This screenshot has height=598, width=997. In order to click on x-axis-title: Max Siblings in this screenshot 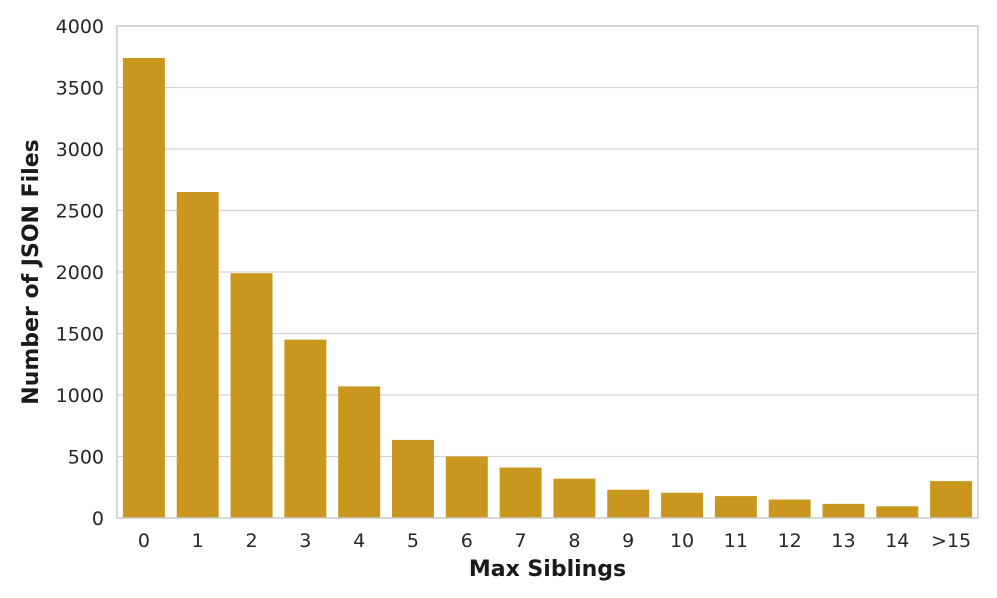, I will do `click(547, 569)`.